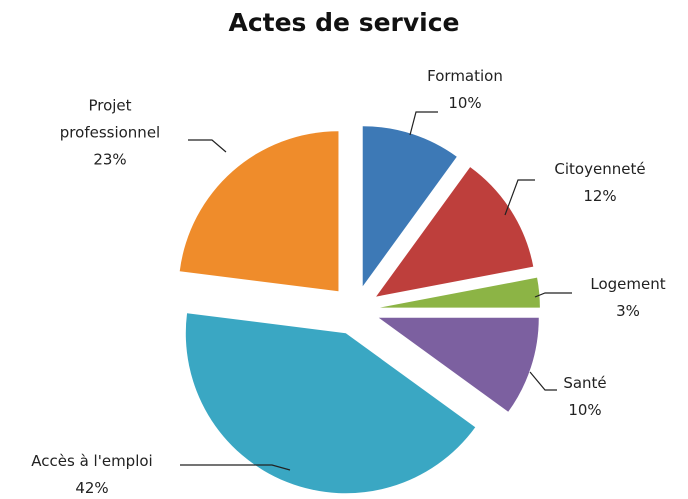  I want to click on slice-value: 3%, so click(628, 311).